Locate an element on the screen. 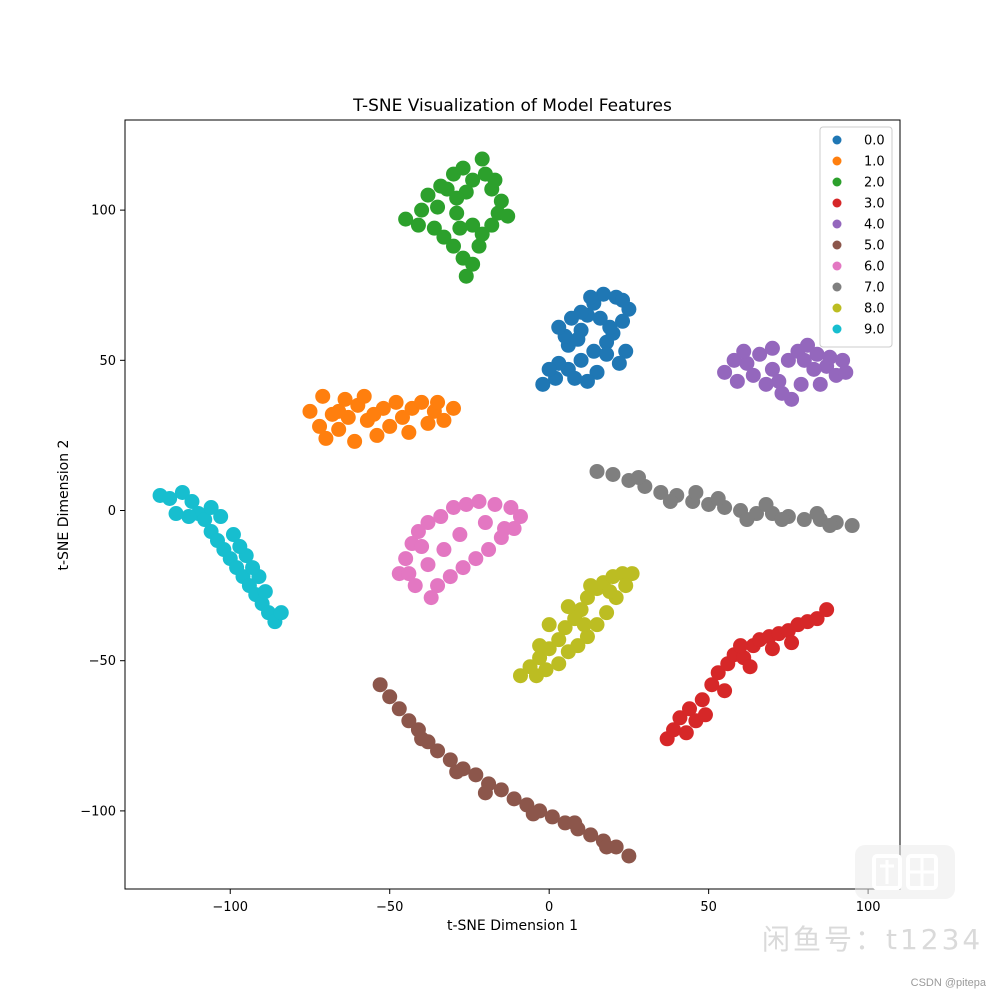 Image resolution: width=1000 pixels, height=1000 pixels. fish-shop-icon-glyph is located at coordinates (905, 872).